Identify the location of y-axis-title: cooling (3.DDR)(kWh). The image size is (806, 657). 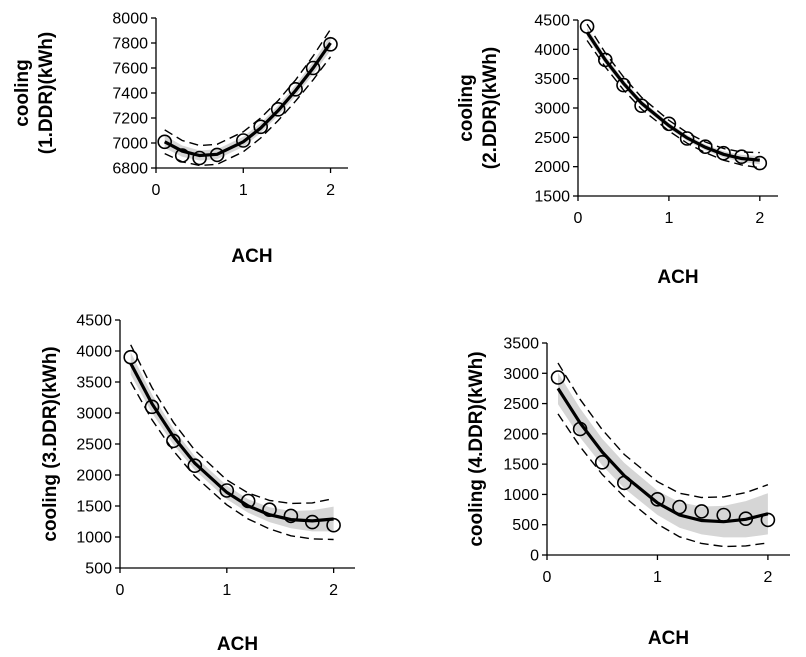
(50, 443).